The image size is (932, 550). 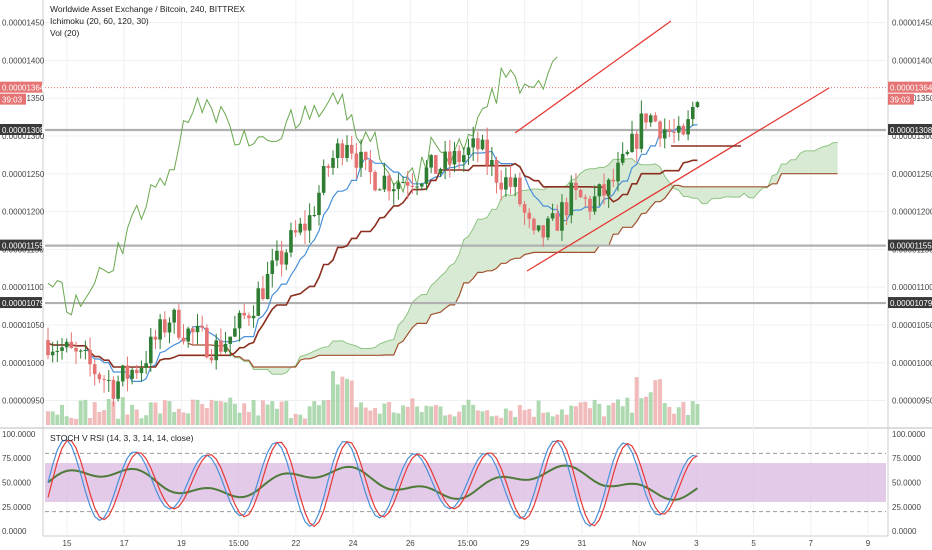 I want to click on current-price-tag-right: 0.00001364, so click(x=911, y=88).